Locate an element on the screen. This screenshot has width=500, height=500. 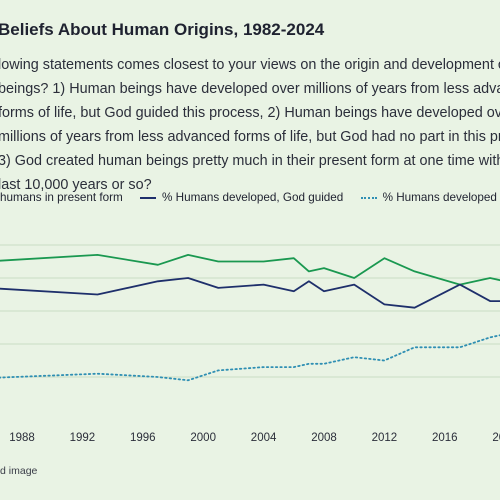
legend-label-god-guided: % Humans developed, God guided is located at coordinates (253, 198).